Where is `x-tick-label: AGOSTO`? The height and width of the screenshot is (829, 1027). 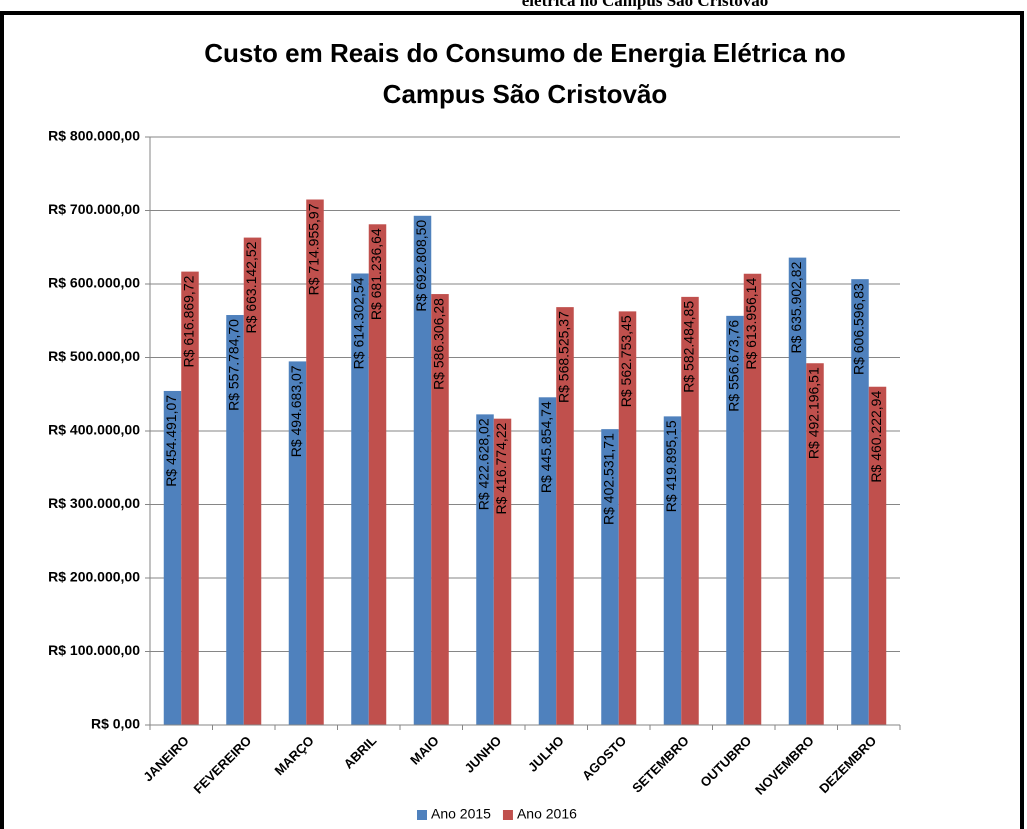 x-tick-label: AGOSTO is located at coordinates (604, 758).